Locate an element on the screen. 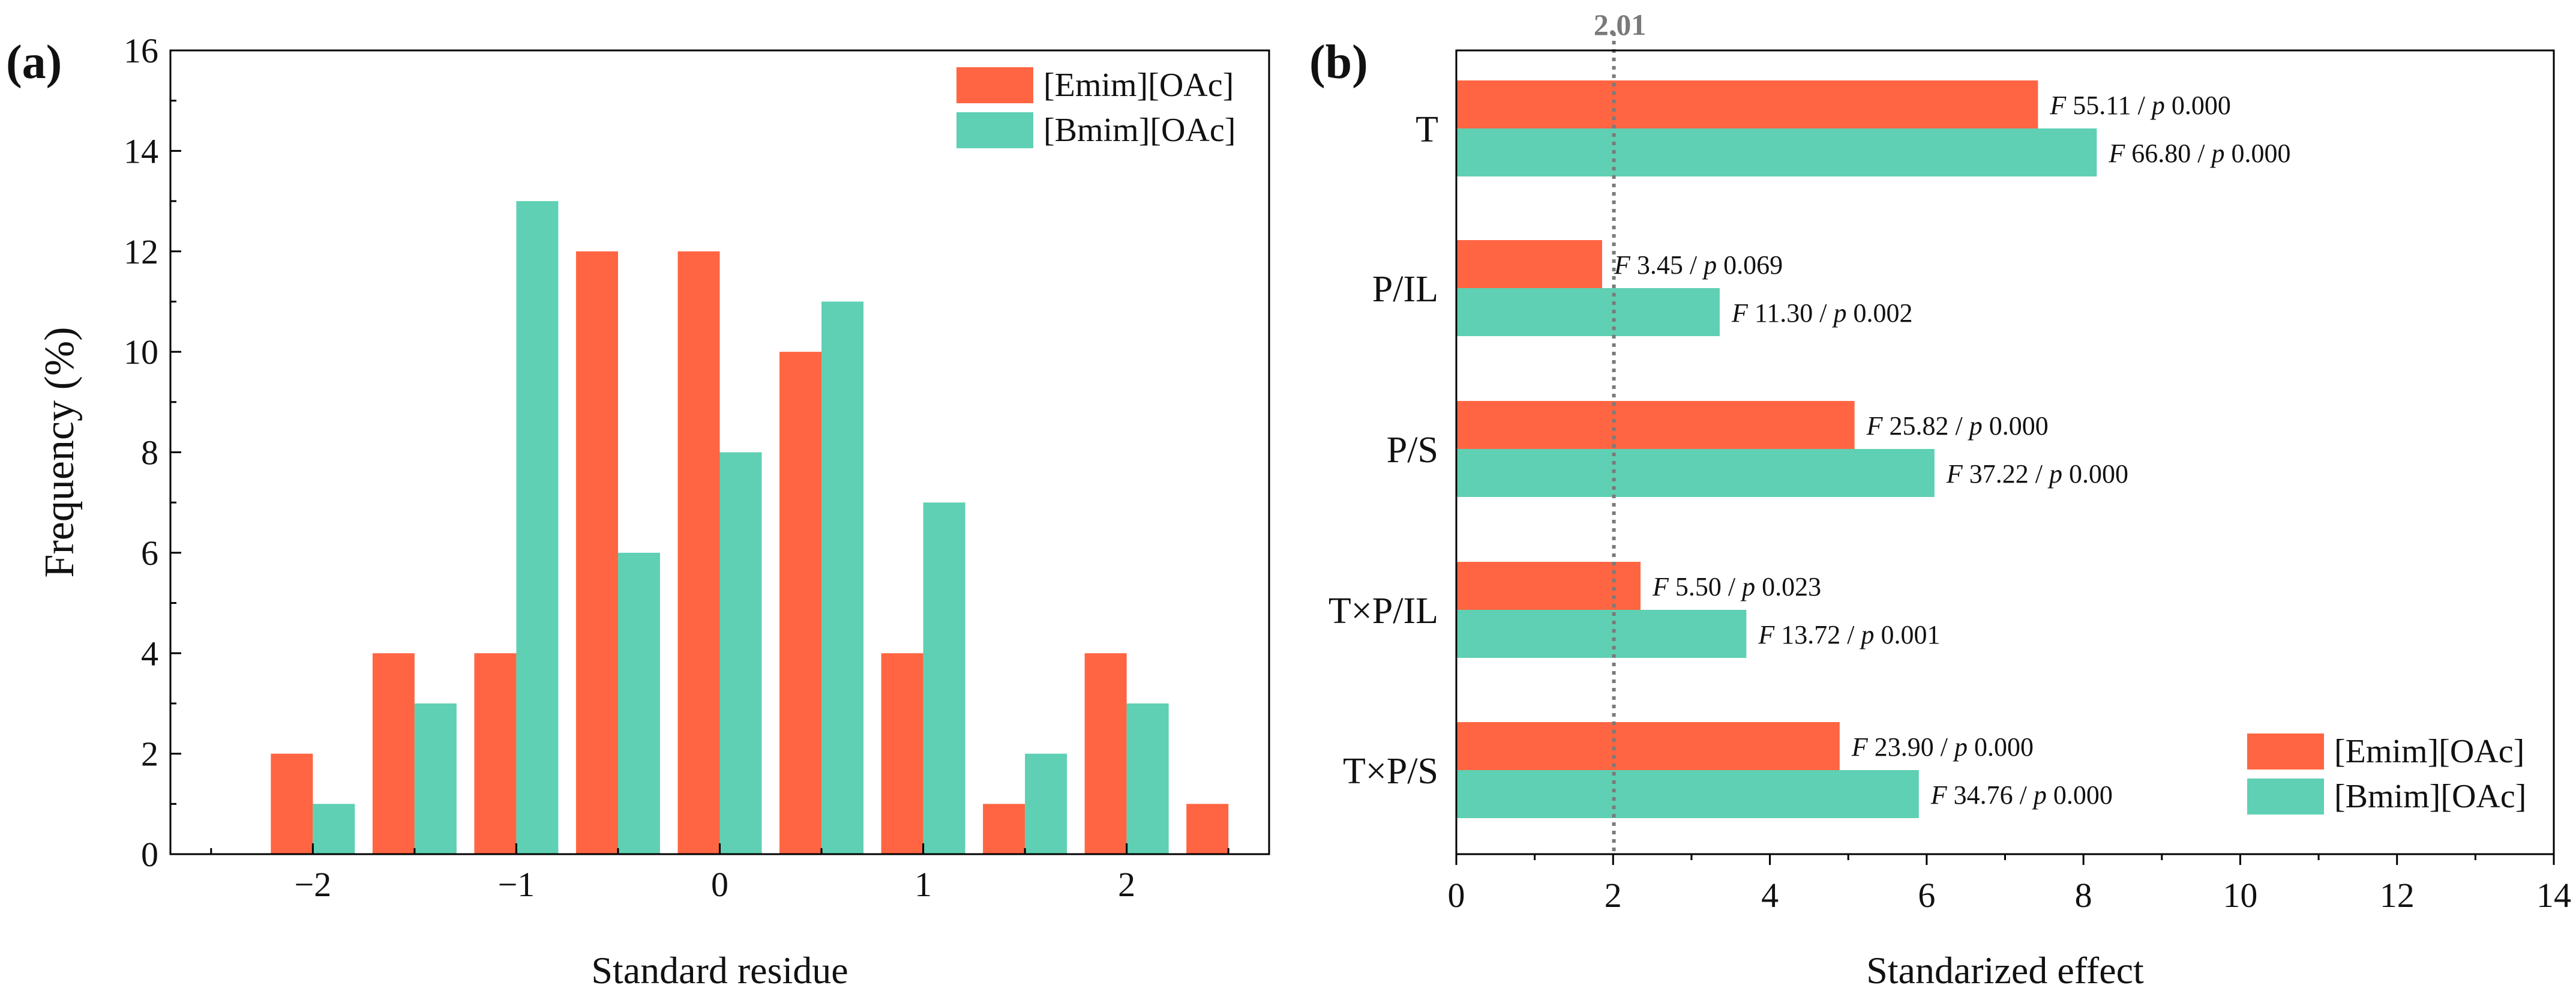 This screenshot has width=2576, height=994. x-tick-label: −2 is located at coordinates (312, 884).